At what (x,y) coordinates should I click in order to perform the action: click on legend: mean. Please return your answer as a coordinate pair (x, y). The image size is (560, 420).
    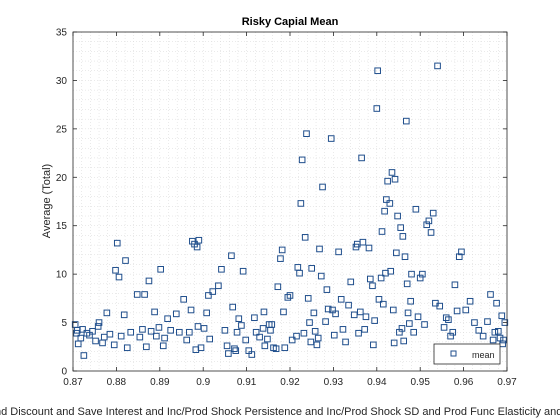
    Looking at the image, I should click on (467, 354).